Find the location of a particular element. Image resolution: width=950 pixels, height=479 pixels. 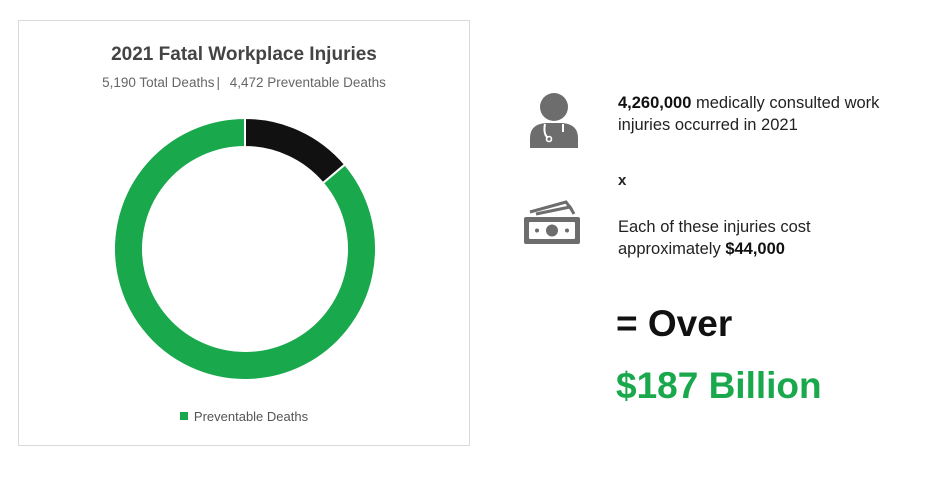

injuries-count: 4,260,000 is located at coordinates (655, 103).